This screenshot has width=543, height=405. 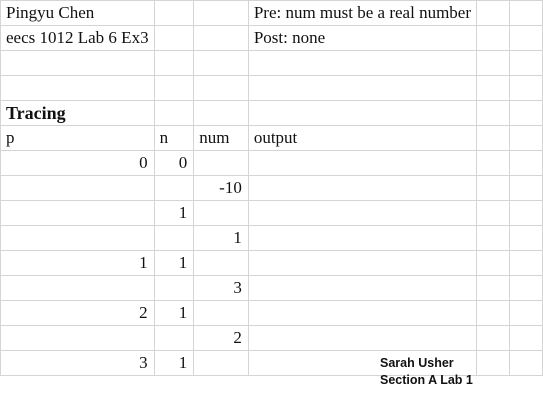 I want to click on tracing-cell-num: 1, so click(x=221, y=238).